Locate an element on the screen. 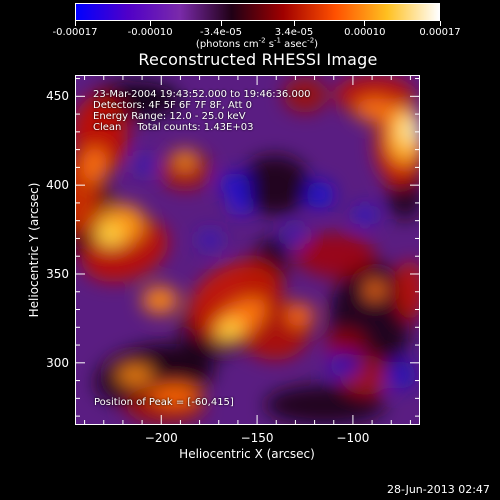  energy-range: Energy Range: 12.0 - 25.0 keV is located at coordinates (169, 116).